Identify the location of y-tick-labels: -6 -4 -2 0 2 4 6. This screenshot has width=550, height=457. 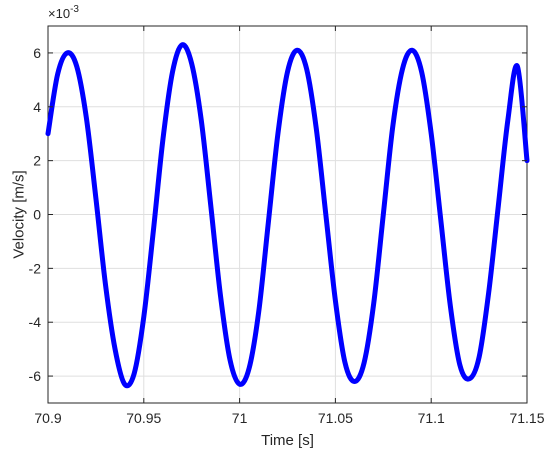
(35, 214).